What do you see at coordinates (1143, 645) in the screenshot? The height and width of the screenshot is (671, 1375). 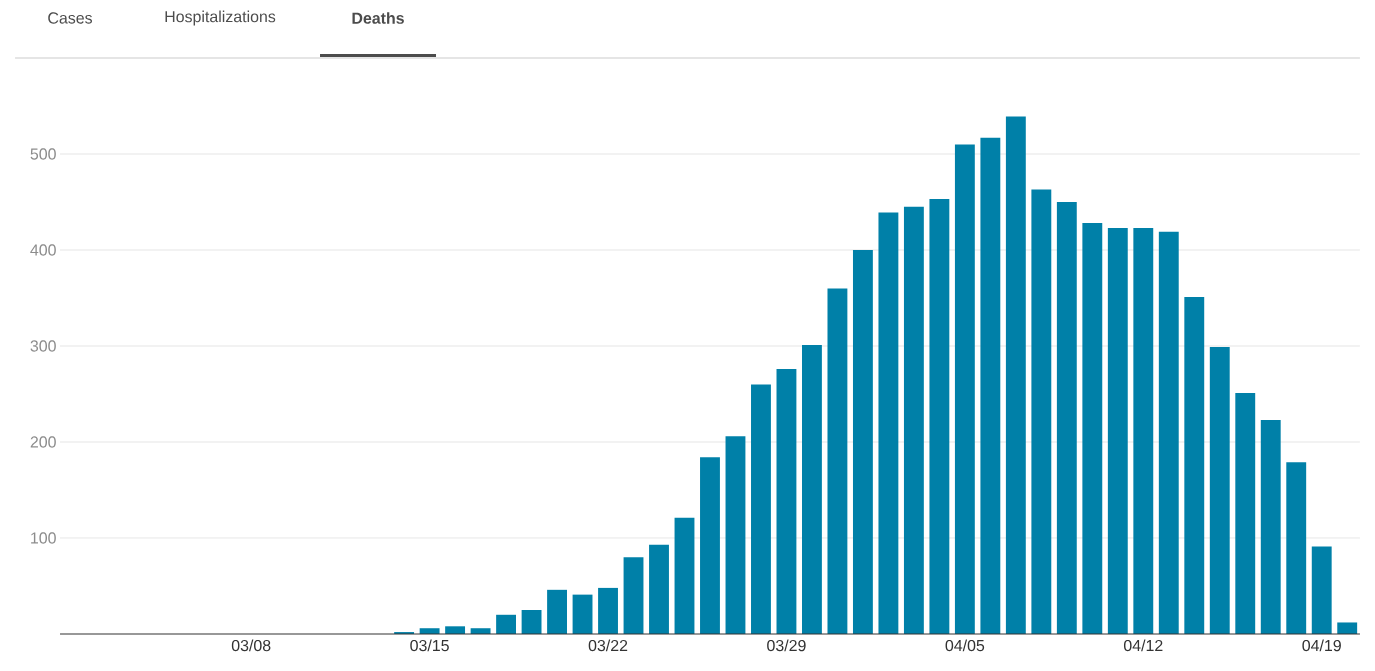 I see `x-tick-label: 04/12` at bounding box center [1143, 645].